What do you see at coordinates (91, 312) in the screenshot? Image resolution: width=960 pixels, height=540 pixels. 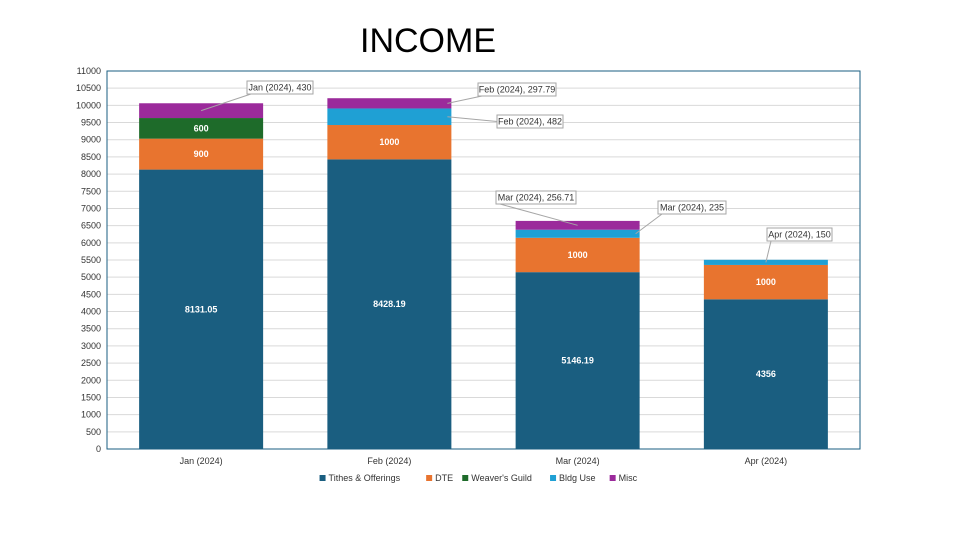 I see `y-tick-label: 4000` at bounding box center [91, 312].